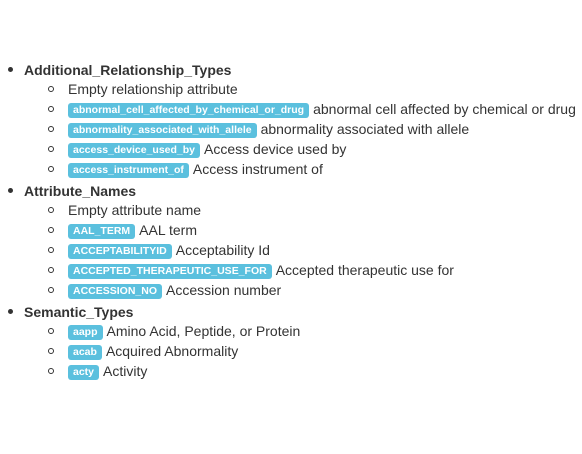 This screenshot has height=454, width=582. What do you see at coordinates (224, 290) in the screenshot?
I see `item-description: Accession number` at bounding box center [224, 290].